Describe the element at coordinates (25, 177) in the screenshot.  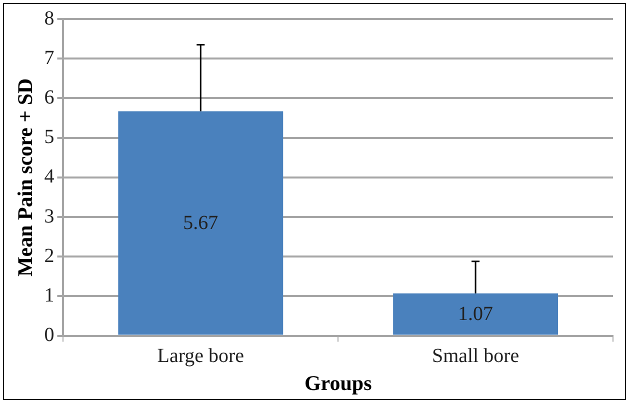
I see `y-axis-title: Mean Pain score + SD` at that location.